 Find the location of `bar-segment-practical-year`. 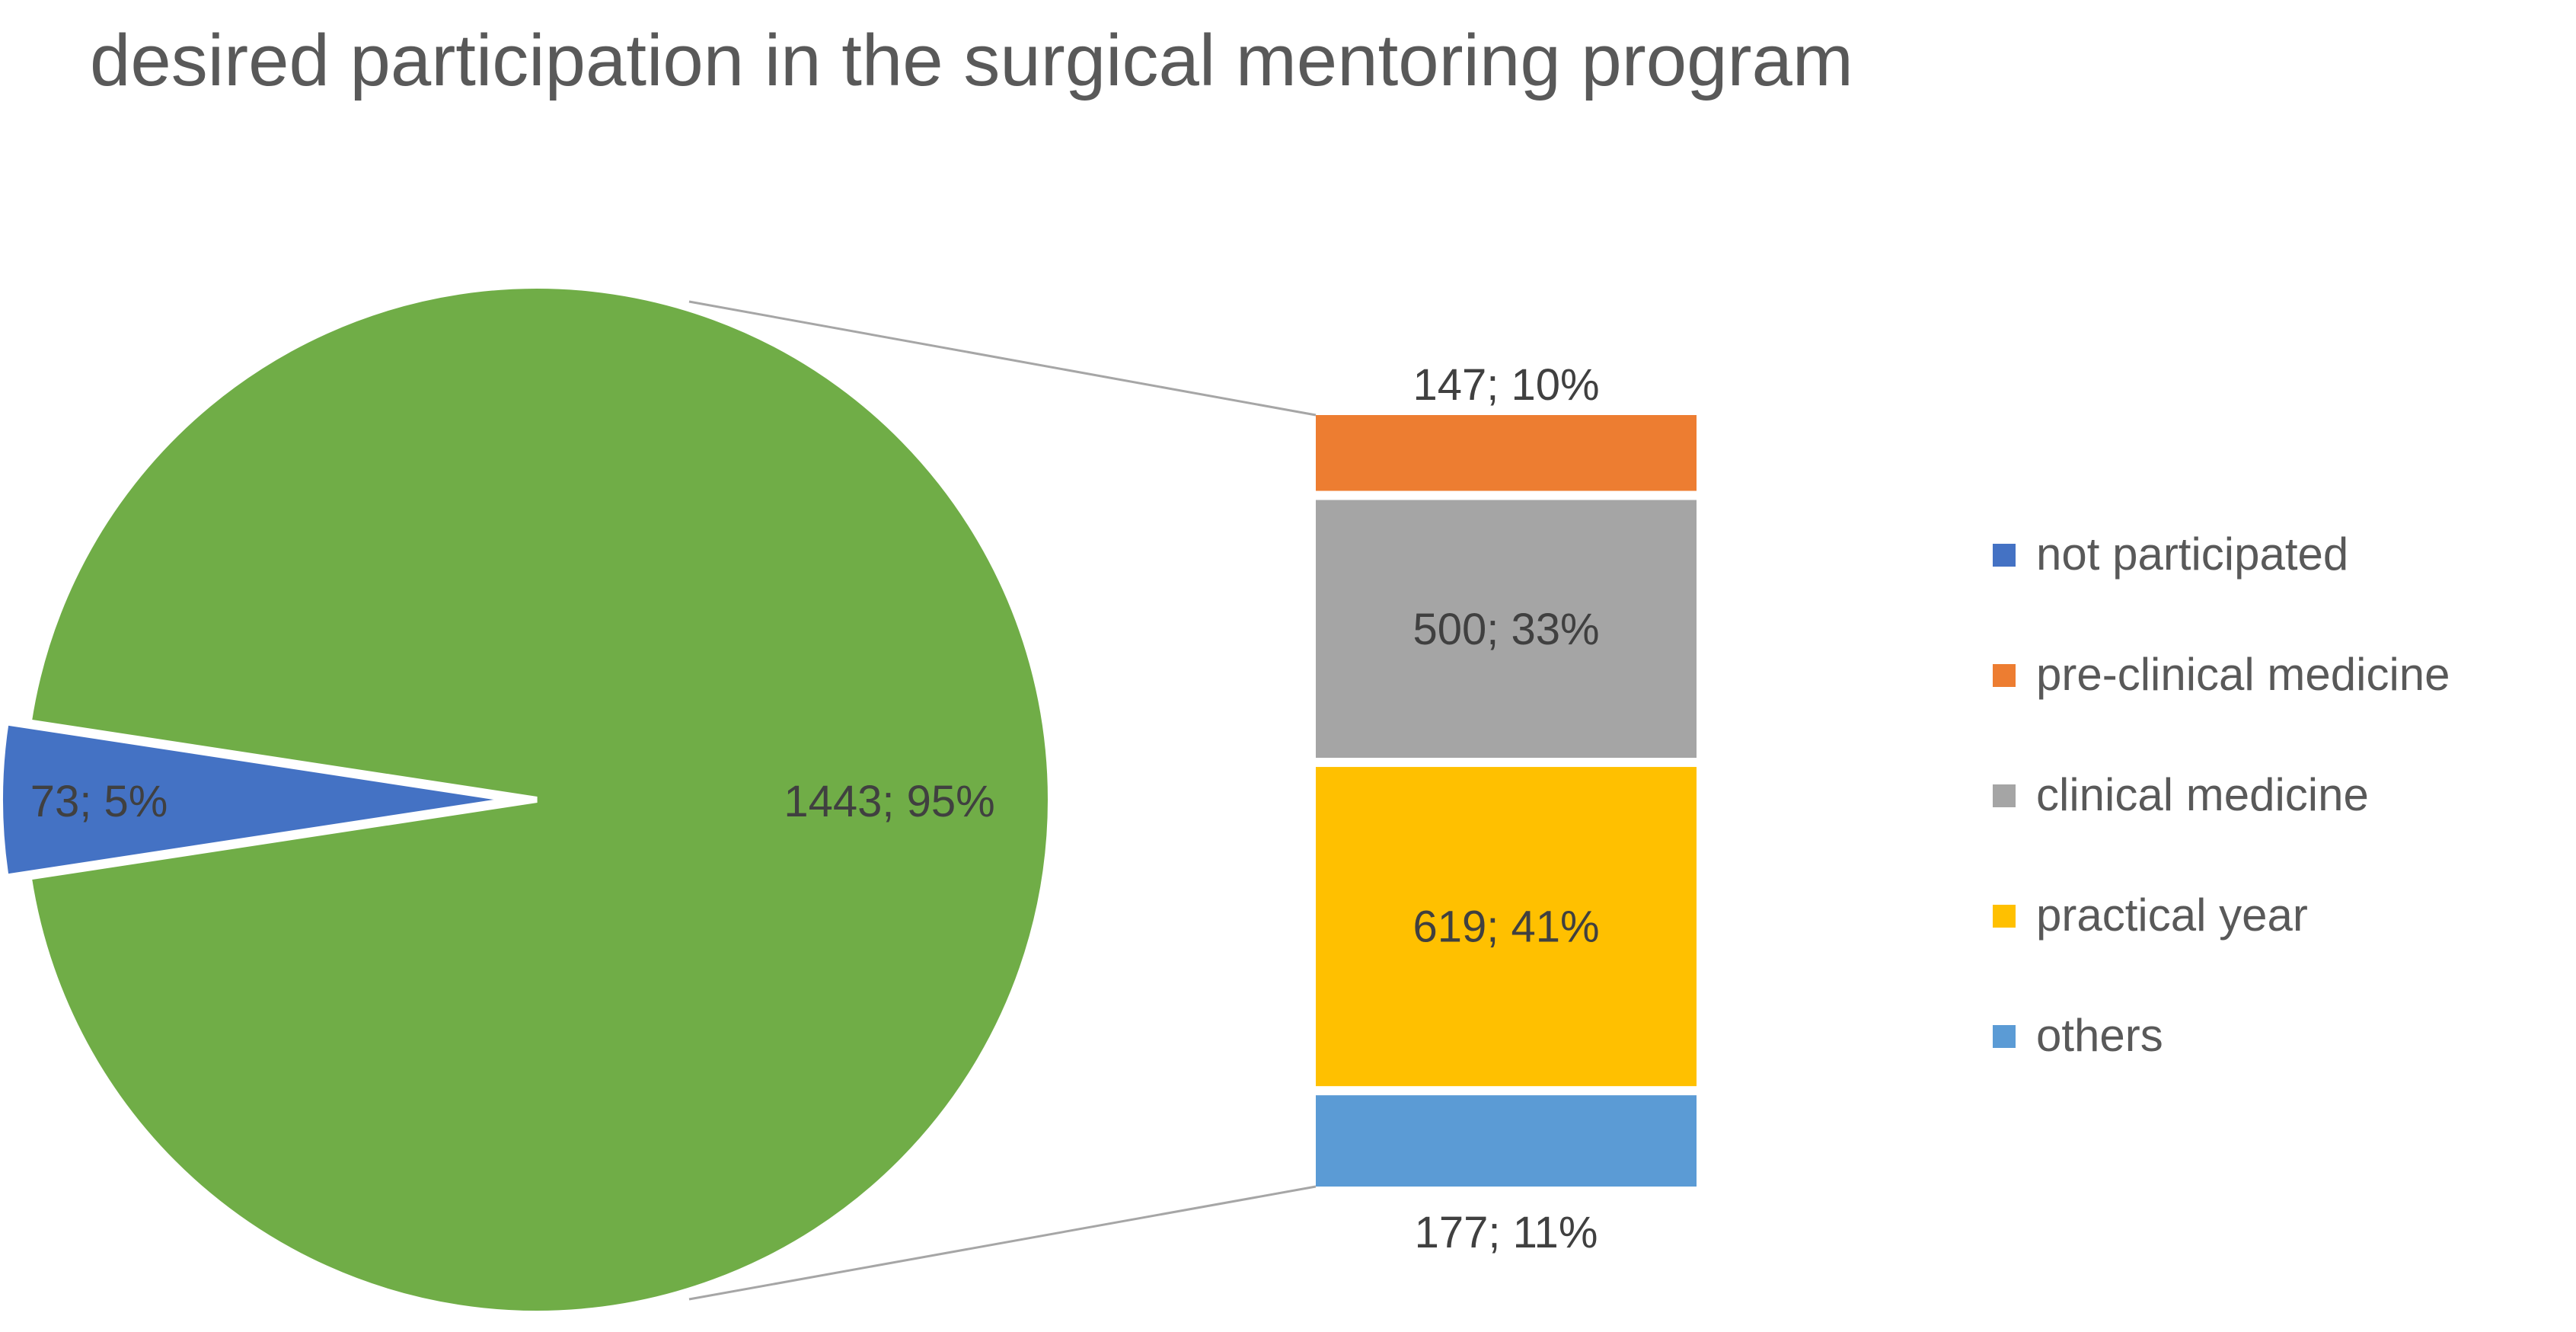

bar-segment-practical-year is located at coordinates (1506, 927).